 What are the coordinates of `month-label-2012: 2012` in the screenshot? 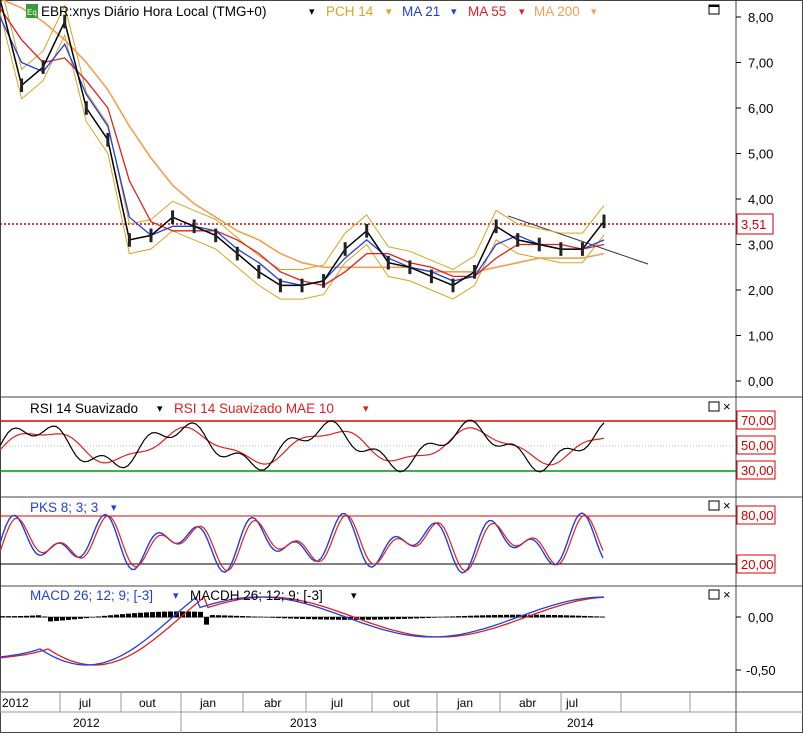 It's located at (15, 703).